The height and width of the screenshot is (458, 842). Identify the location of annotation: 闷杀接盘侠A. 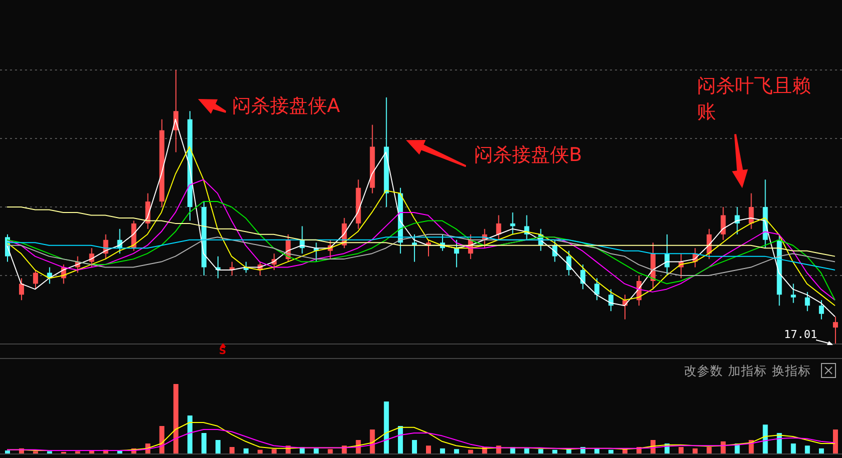
(286, 106).